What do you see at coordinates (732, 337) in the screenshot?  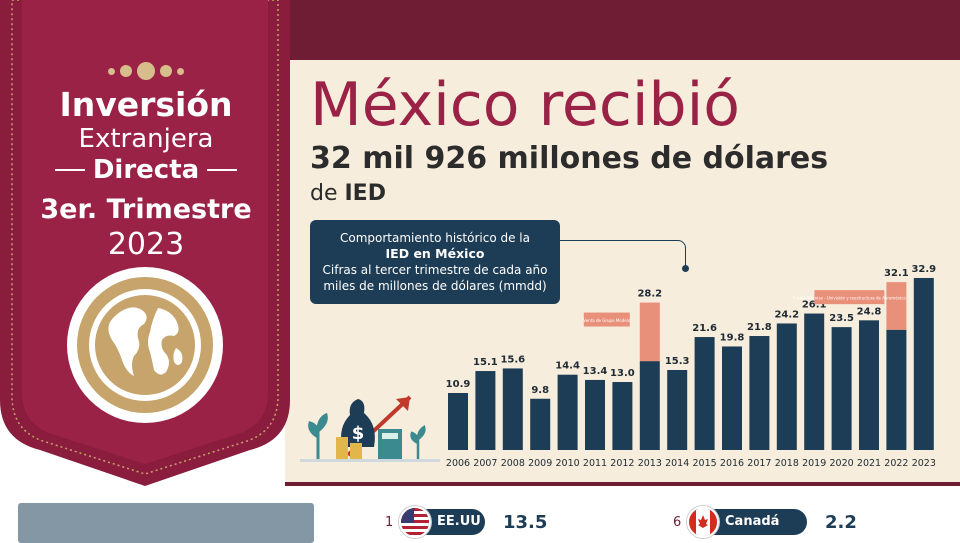 I see `data-label-2016: 19.8` at bounding box center [732, 337].